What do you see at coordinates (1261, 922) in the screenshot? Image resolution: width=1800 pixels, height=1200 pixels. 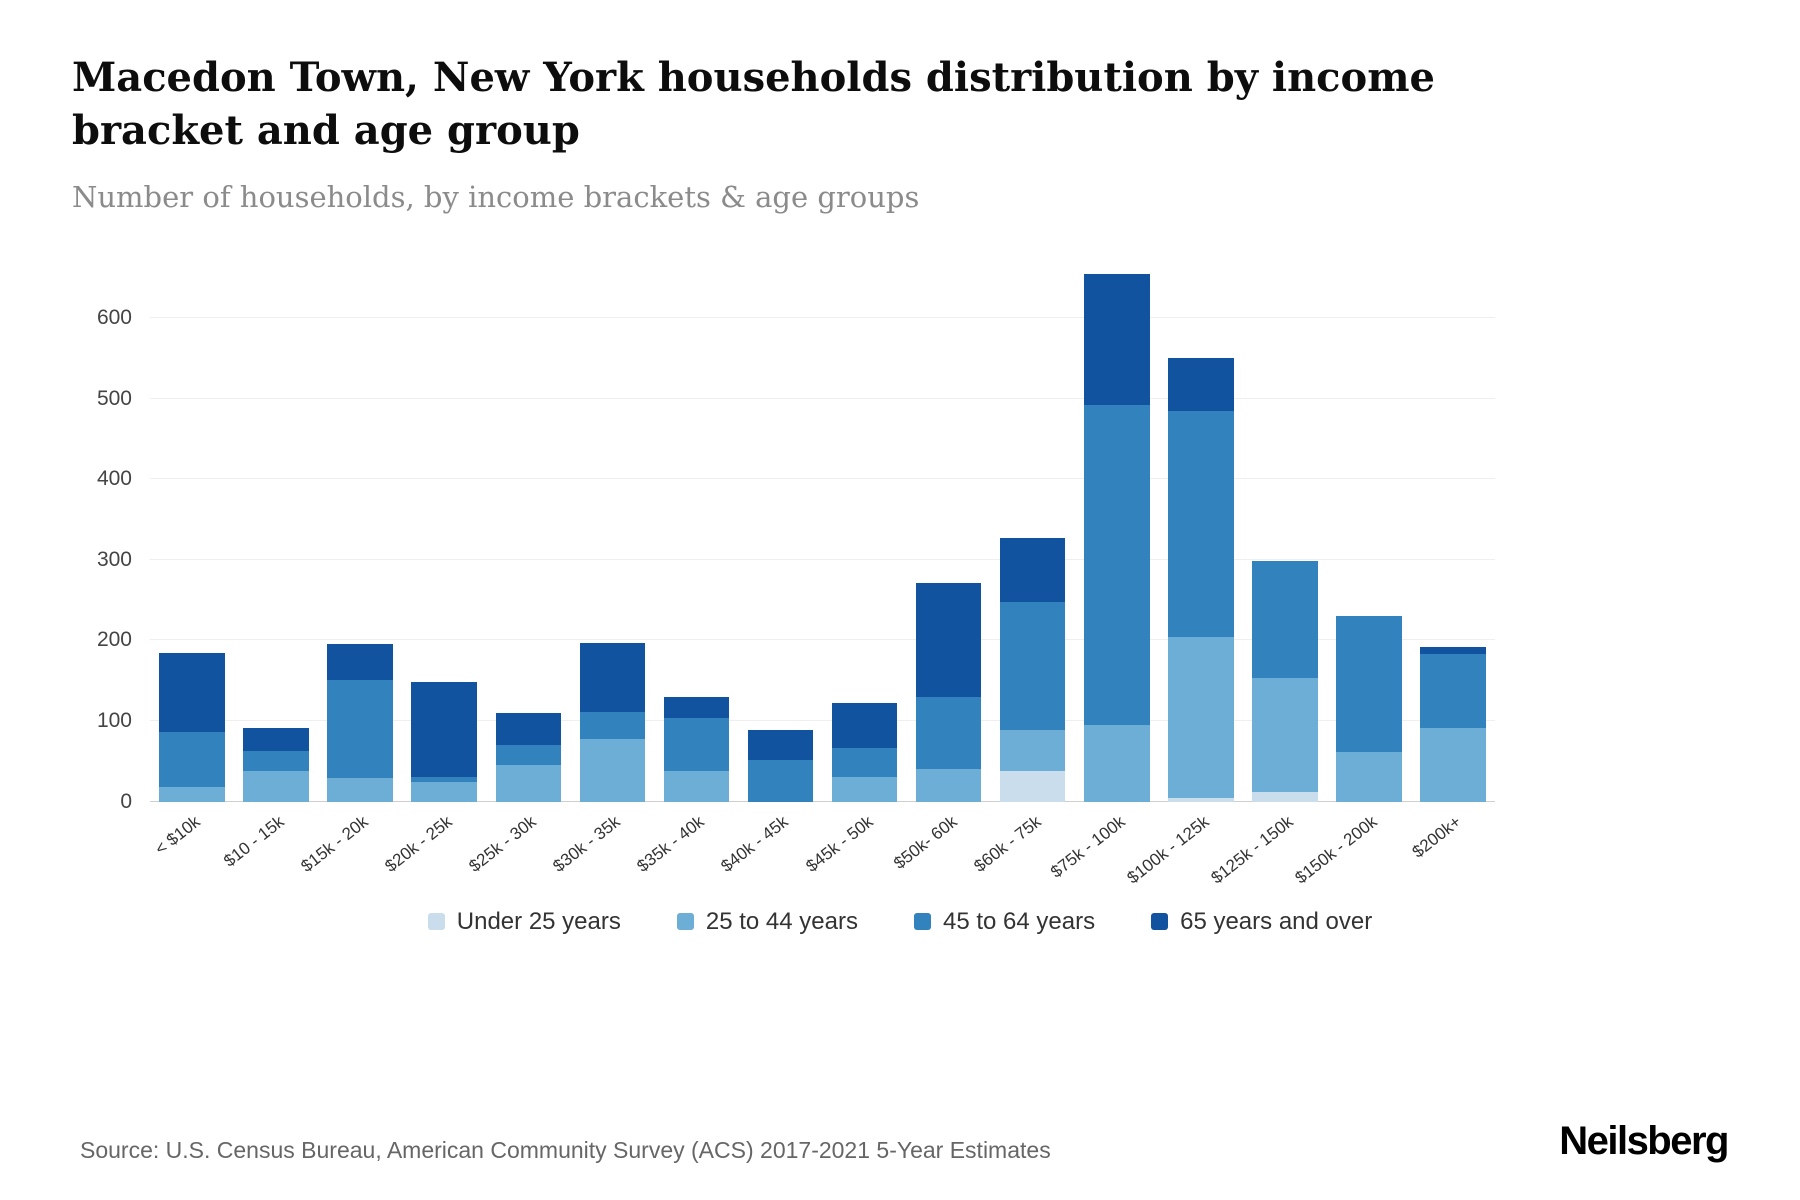 I see `legend-item: 65 years and over` at bounding box center [1261, 922].